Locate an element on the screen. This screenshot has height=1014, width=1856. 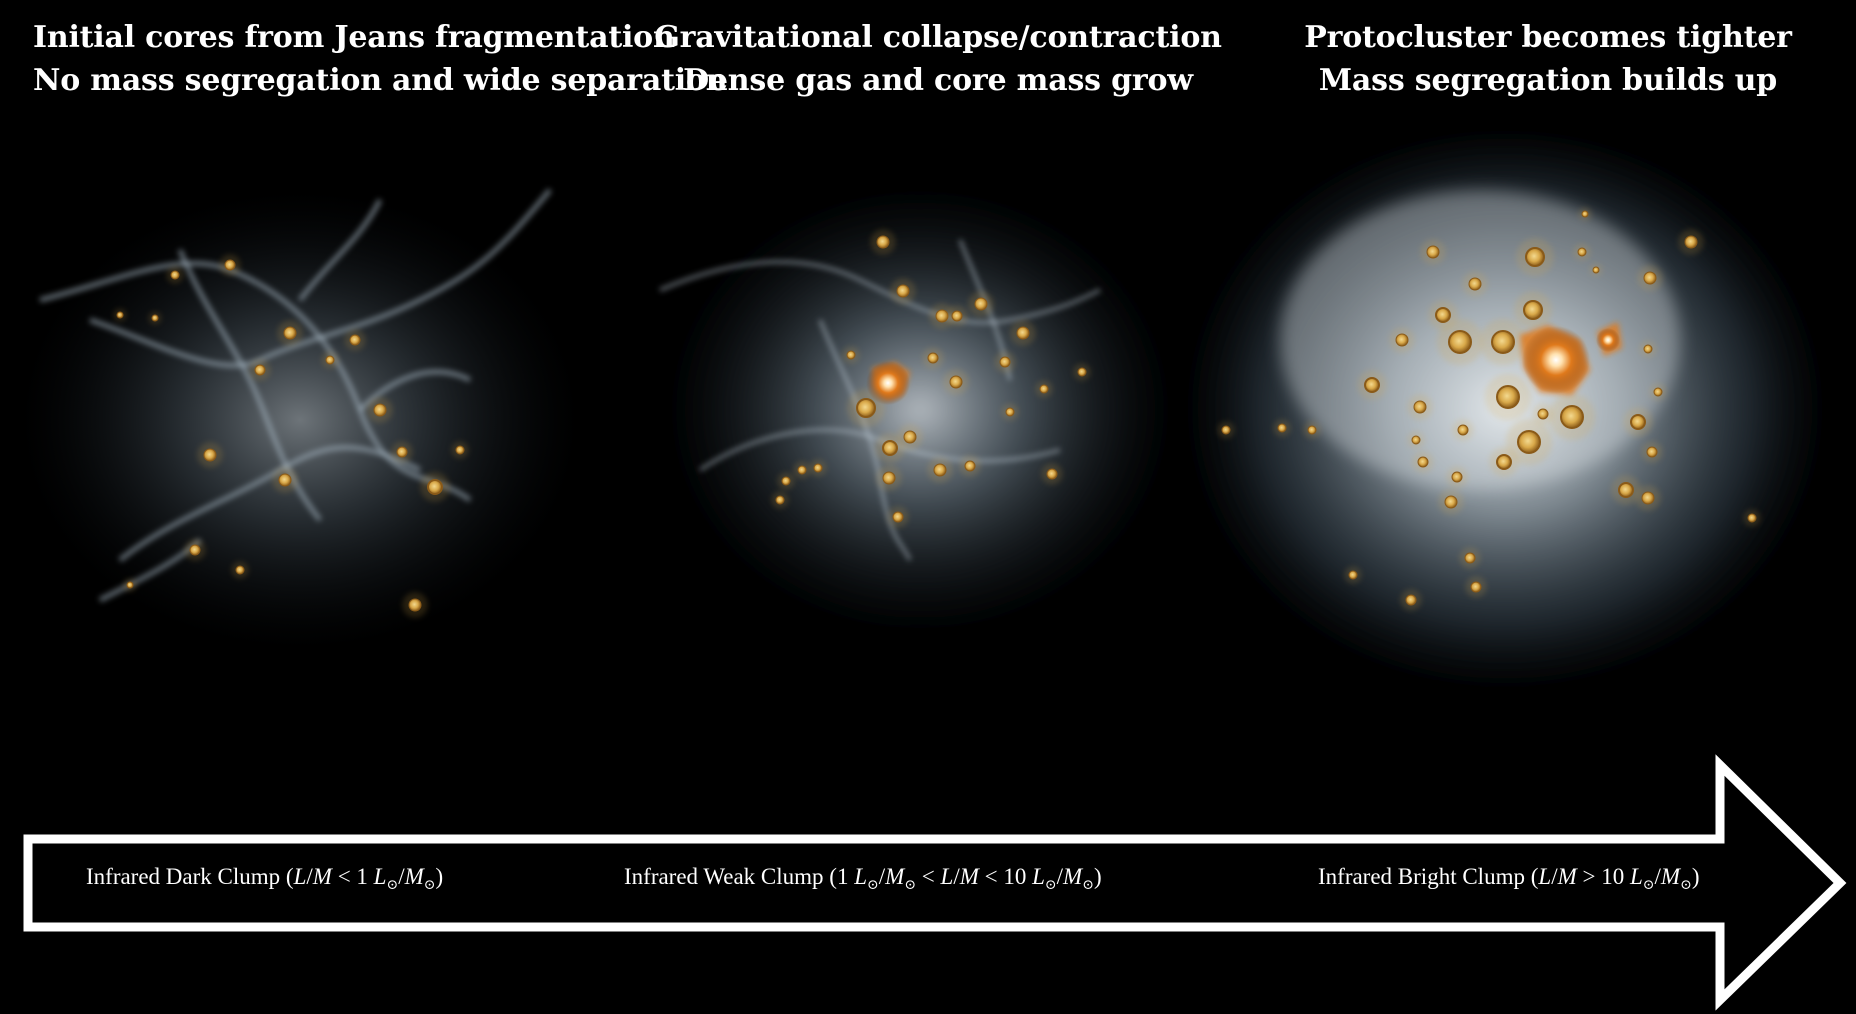
panel-2-gas-cloud is located at coordinates (920, 410).